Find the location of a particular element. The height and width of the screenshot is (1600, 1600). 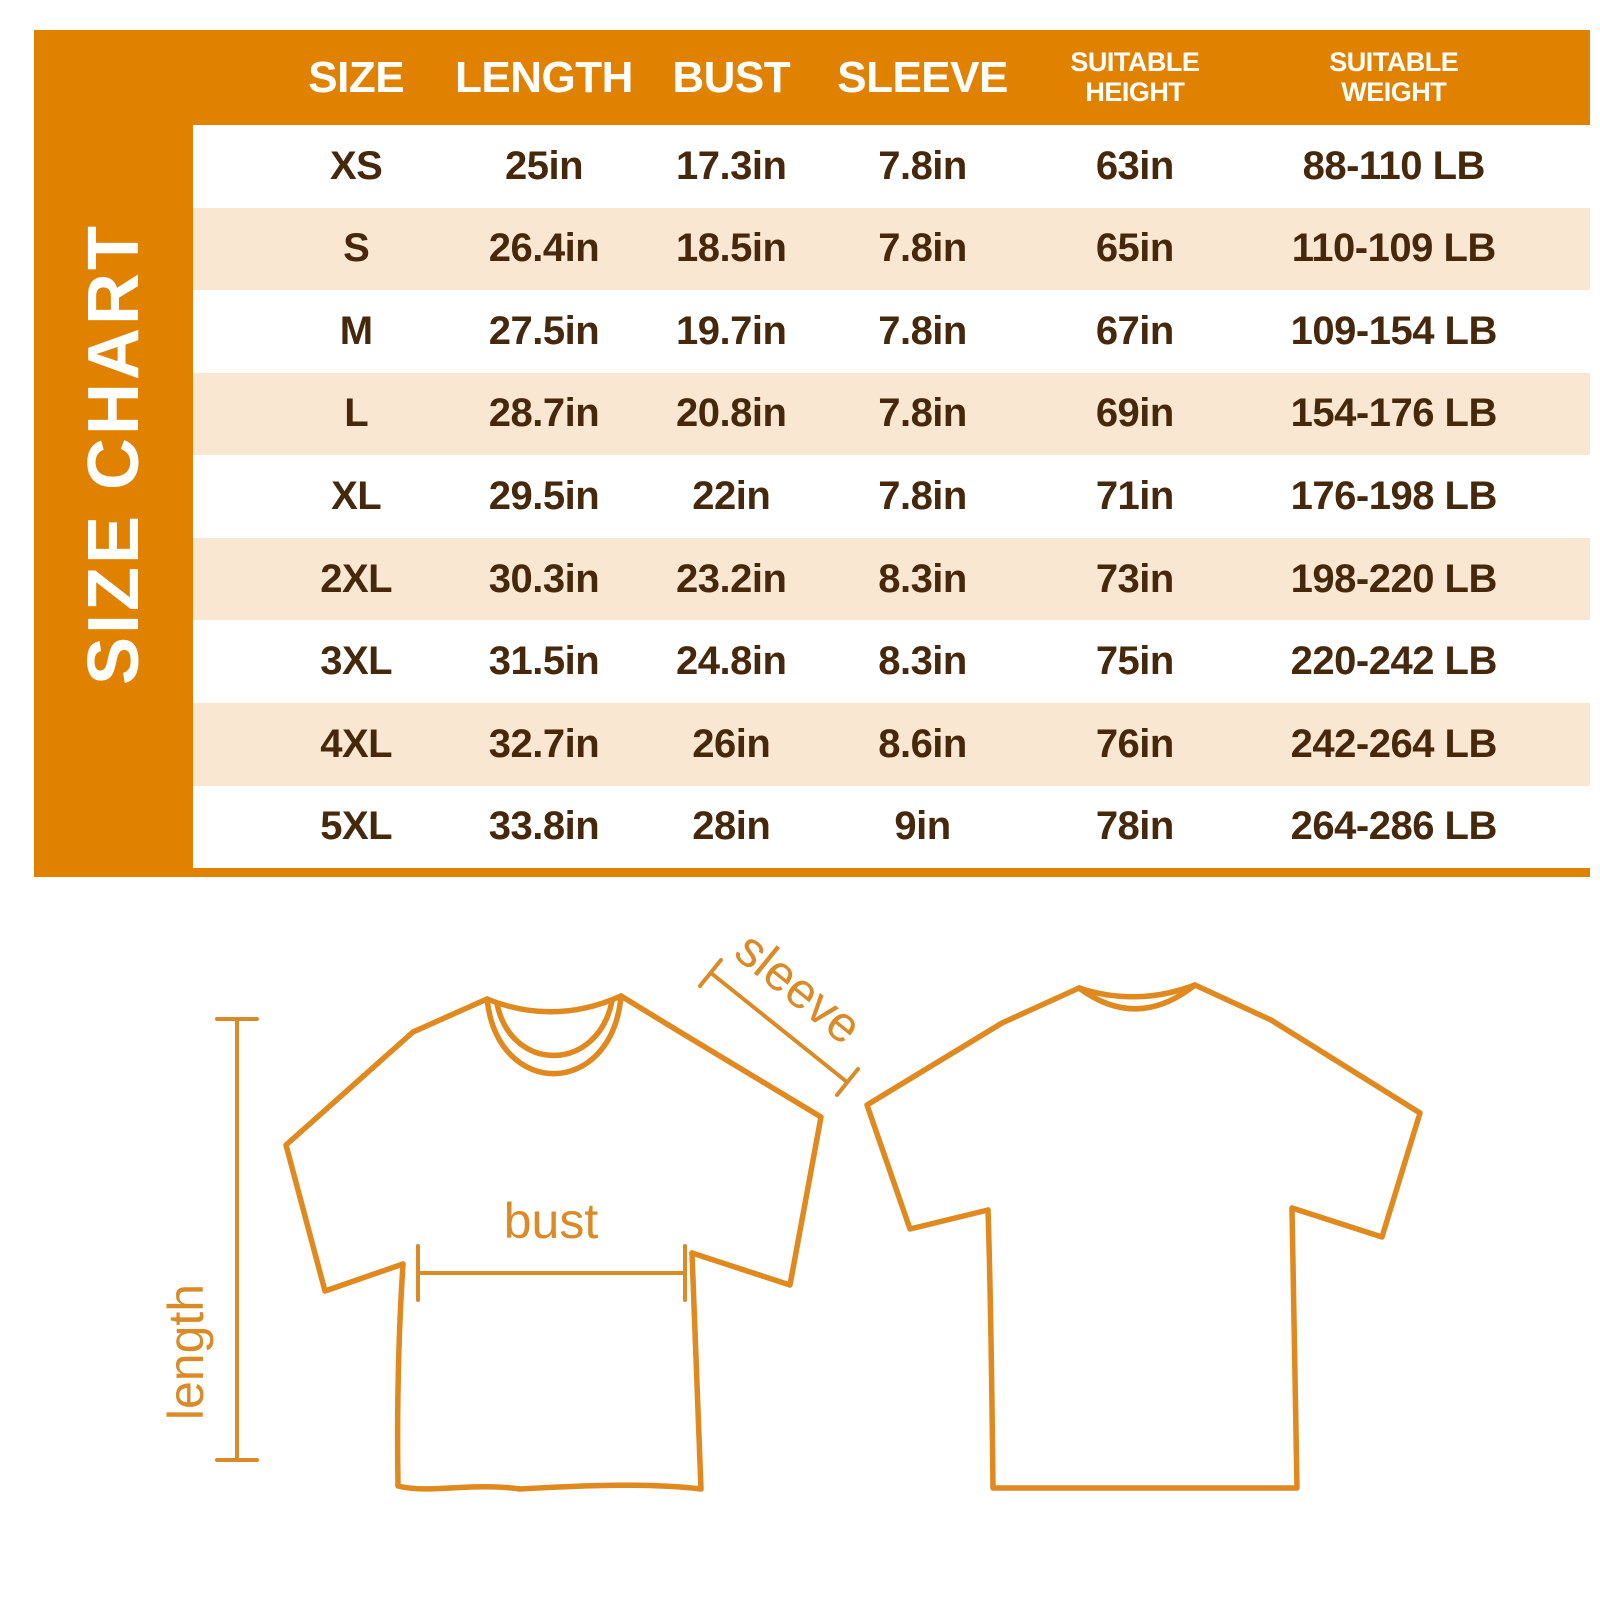

length-dimension-line is located at coordinates (237, 1239).